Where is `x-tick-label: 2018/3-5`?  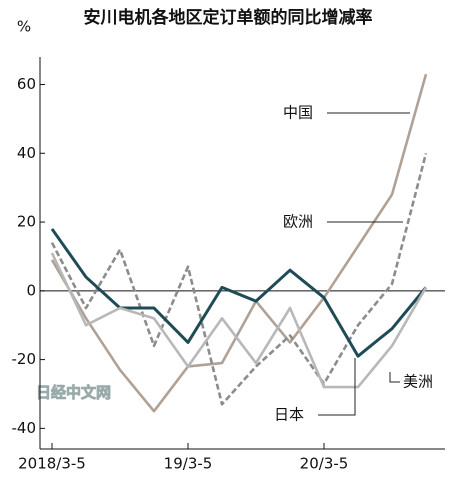
x-tick-label: 2018/3-5 is located at coordinates (52, 464).